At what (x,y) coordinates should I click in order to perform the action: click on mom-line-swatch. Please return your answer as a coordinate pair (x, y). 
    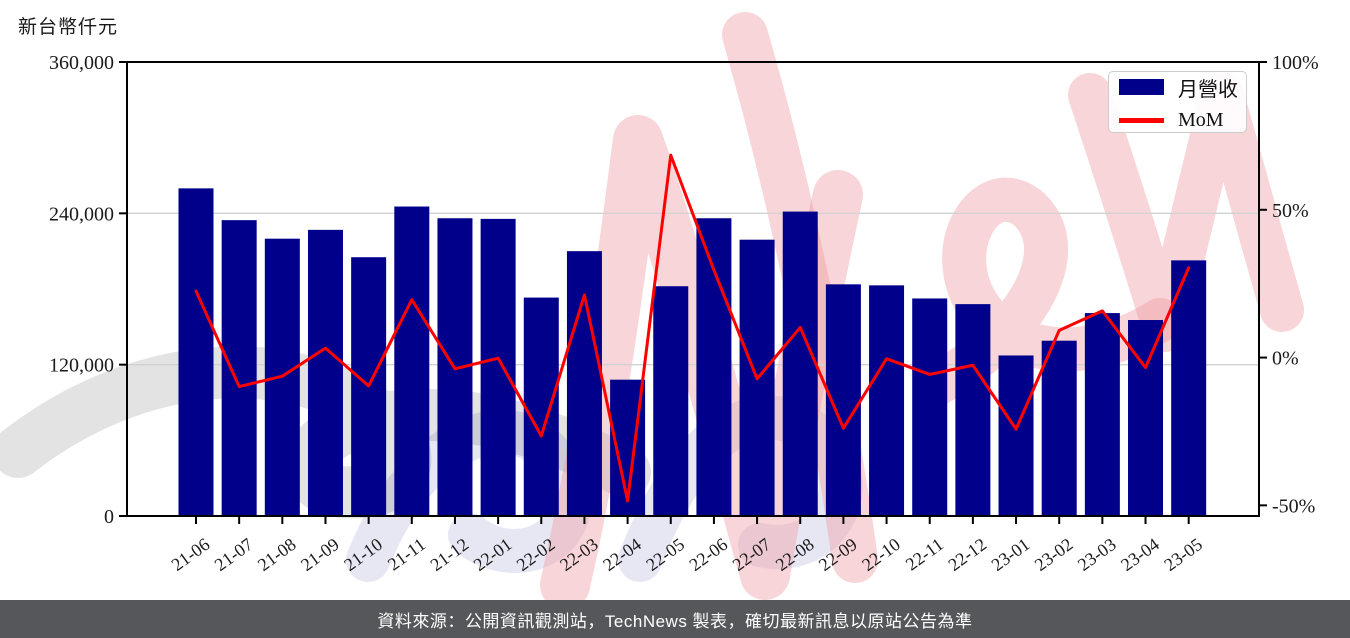
    Looking at the image, I should click on (1141, 120).